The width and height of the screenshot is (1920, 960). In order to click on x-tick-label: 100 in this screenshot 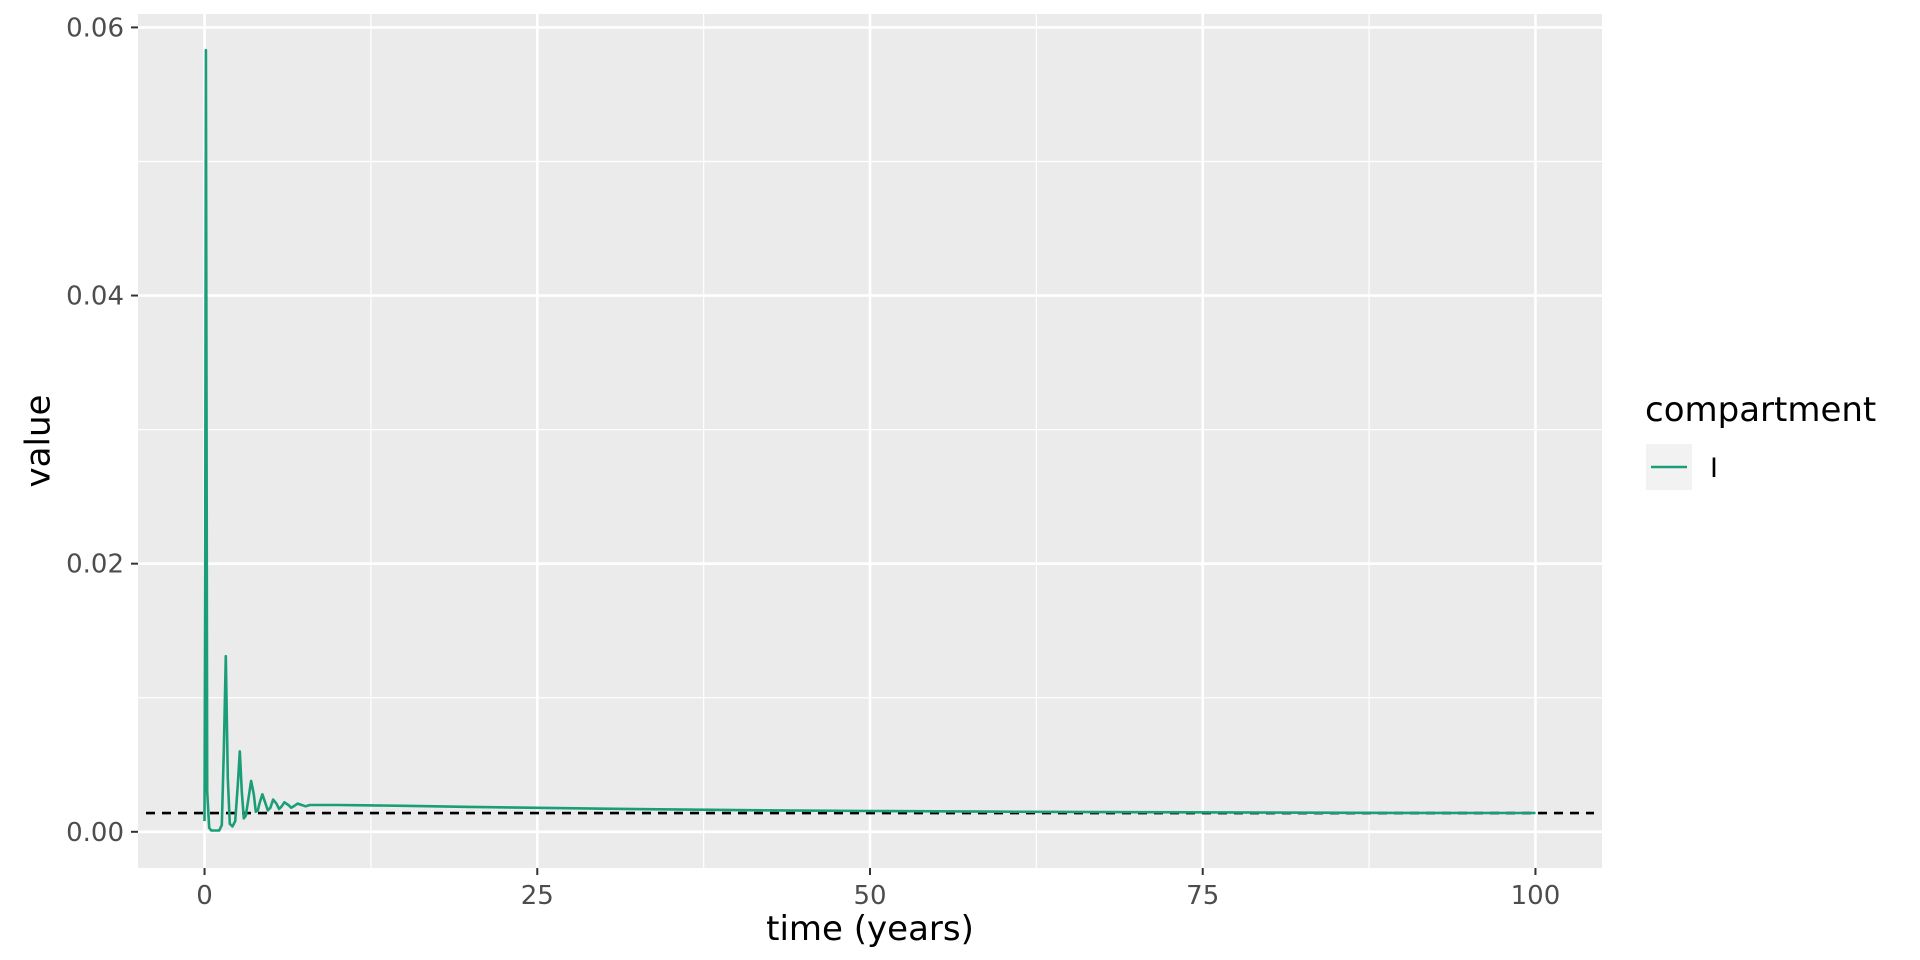, I will do `click(1536, 896)`.